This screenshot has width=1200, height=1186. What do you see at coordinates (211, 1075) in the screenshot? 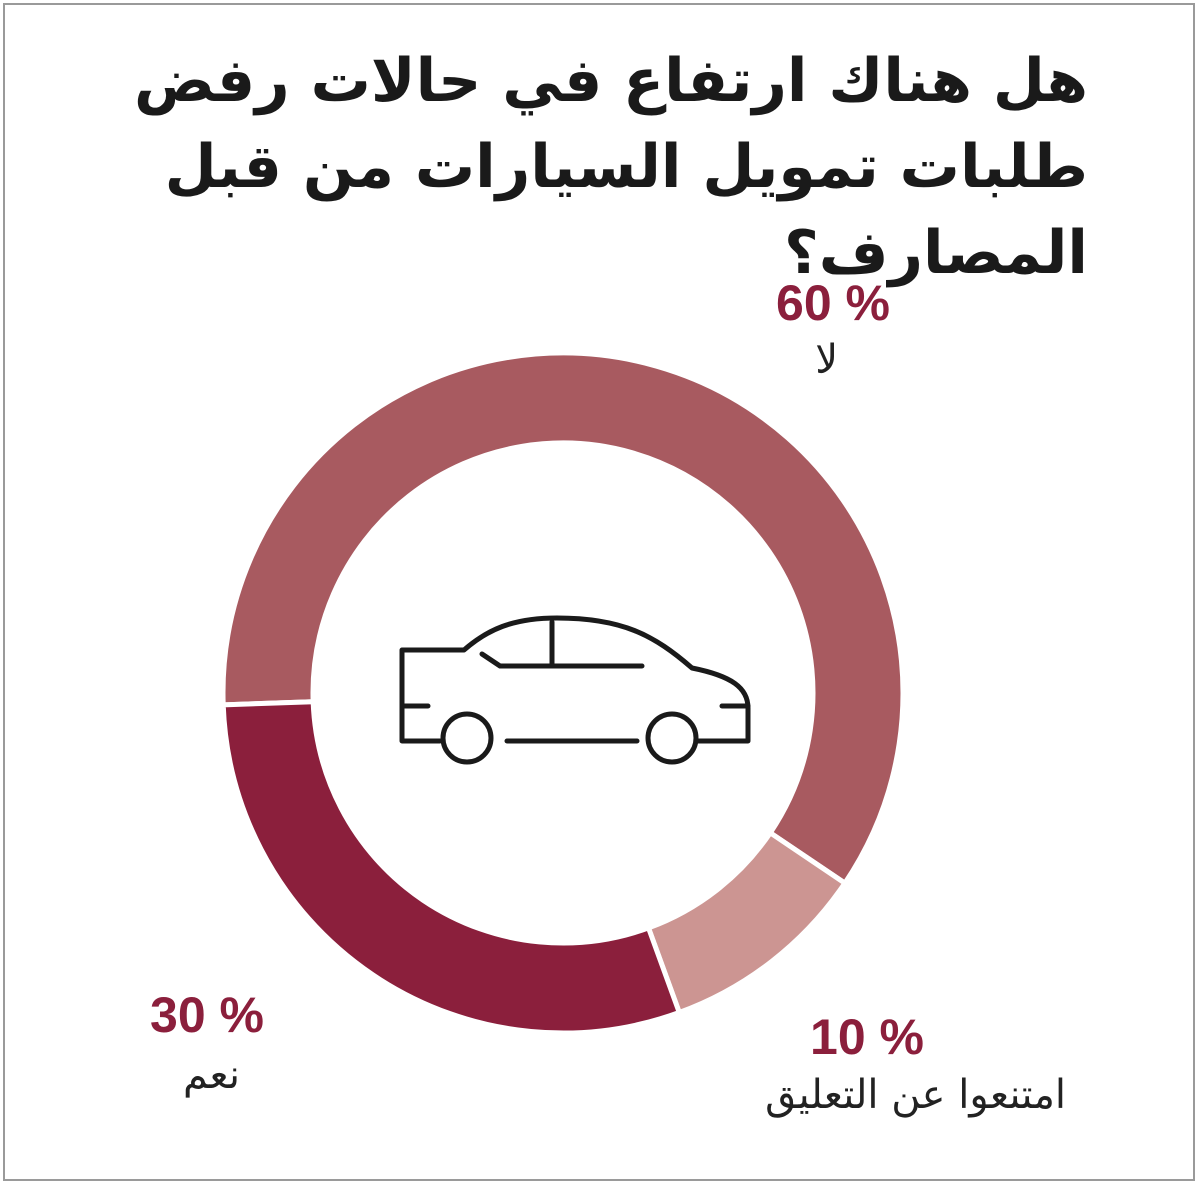
I see `category-label-yes: نعم` at bounding box center [211, 1075].